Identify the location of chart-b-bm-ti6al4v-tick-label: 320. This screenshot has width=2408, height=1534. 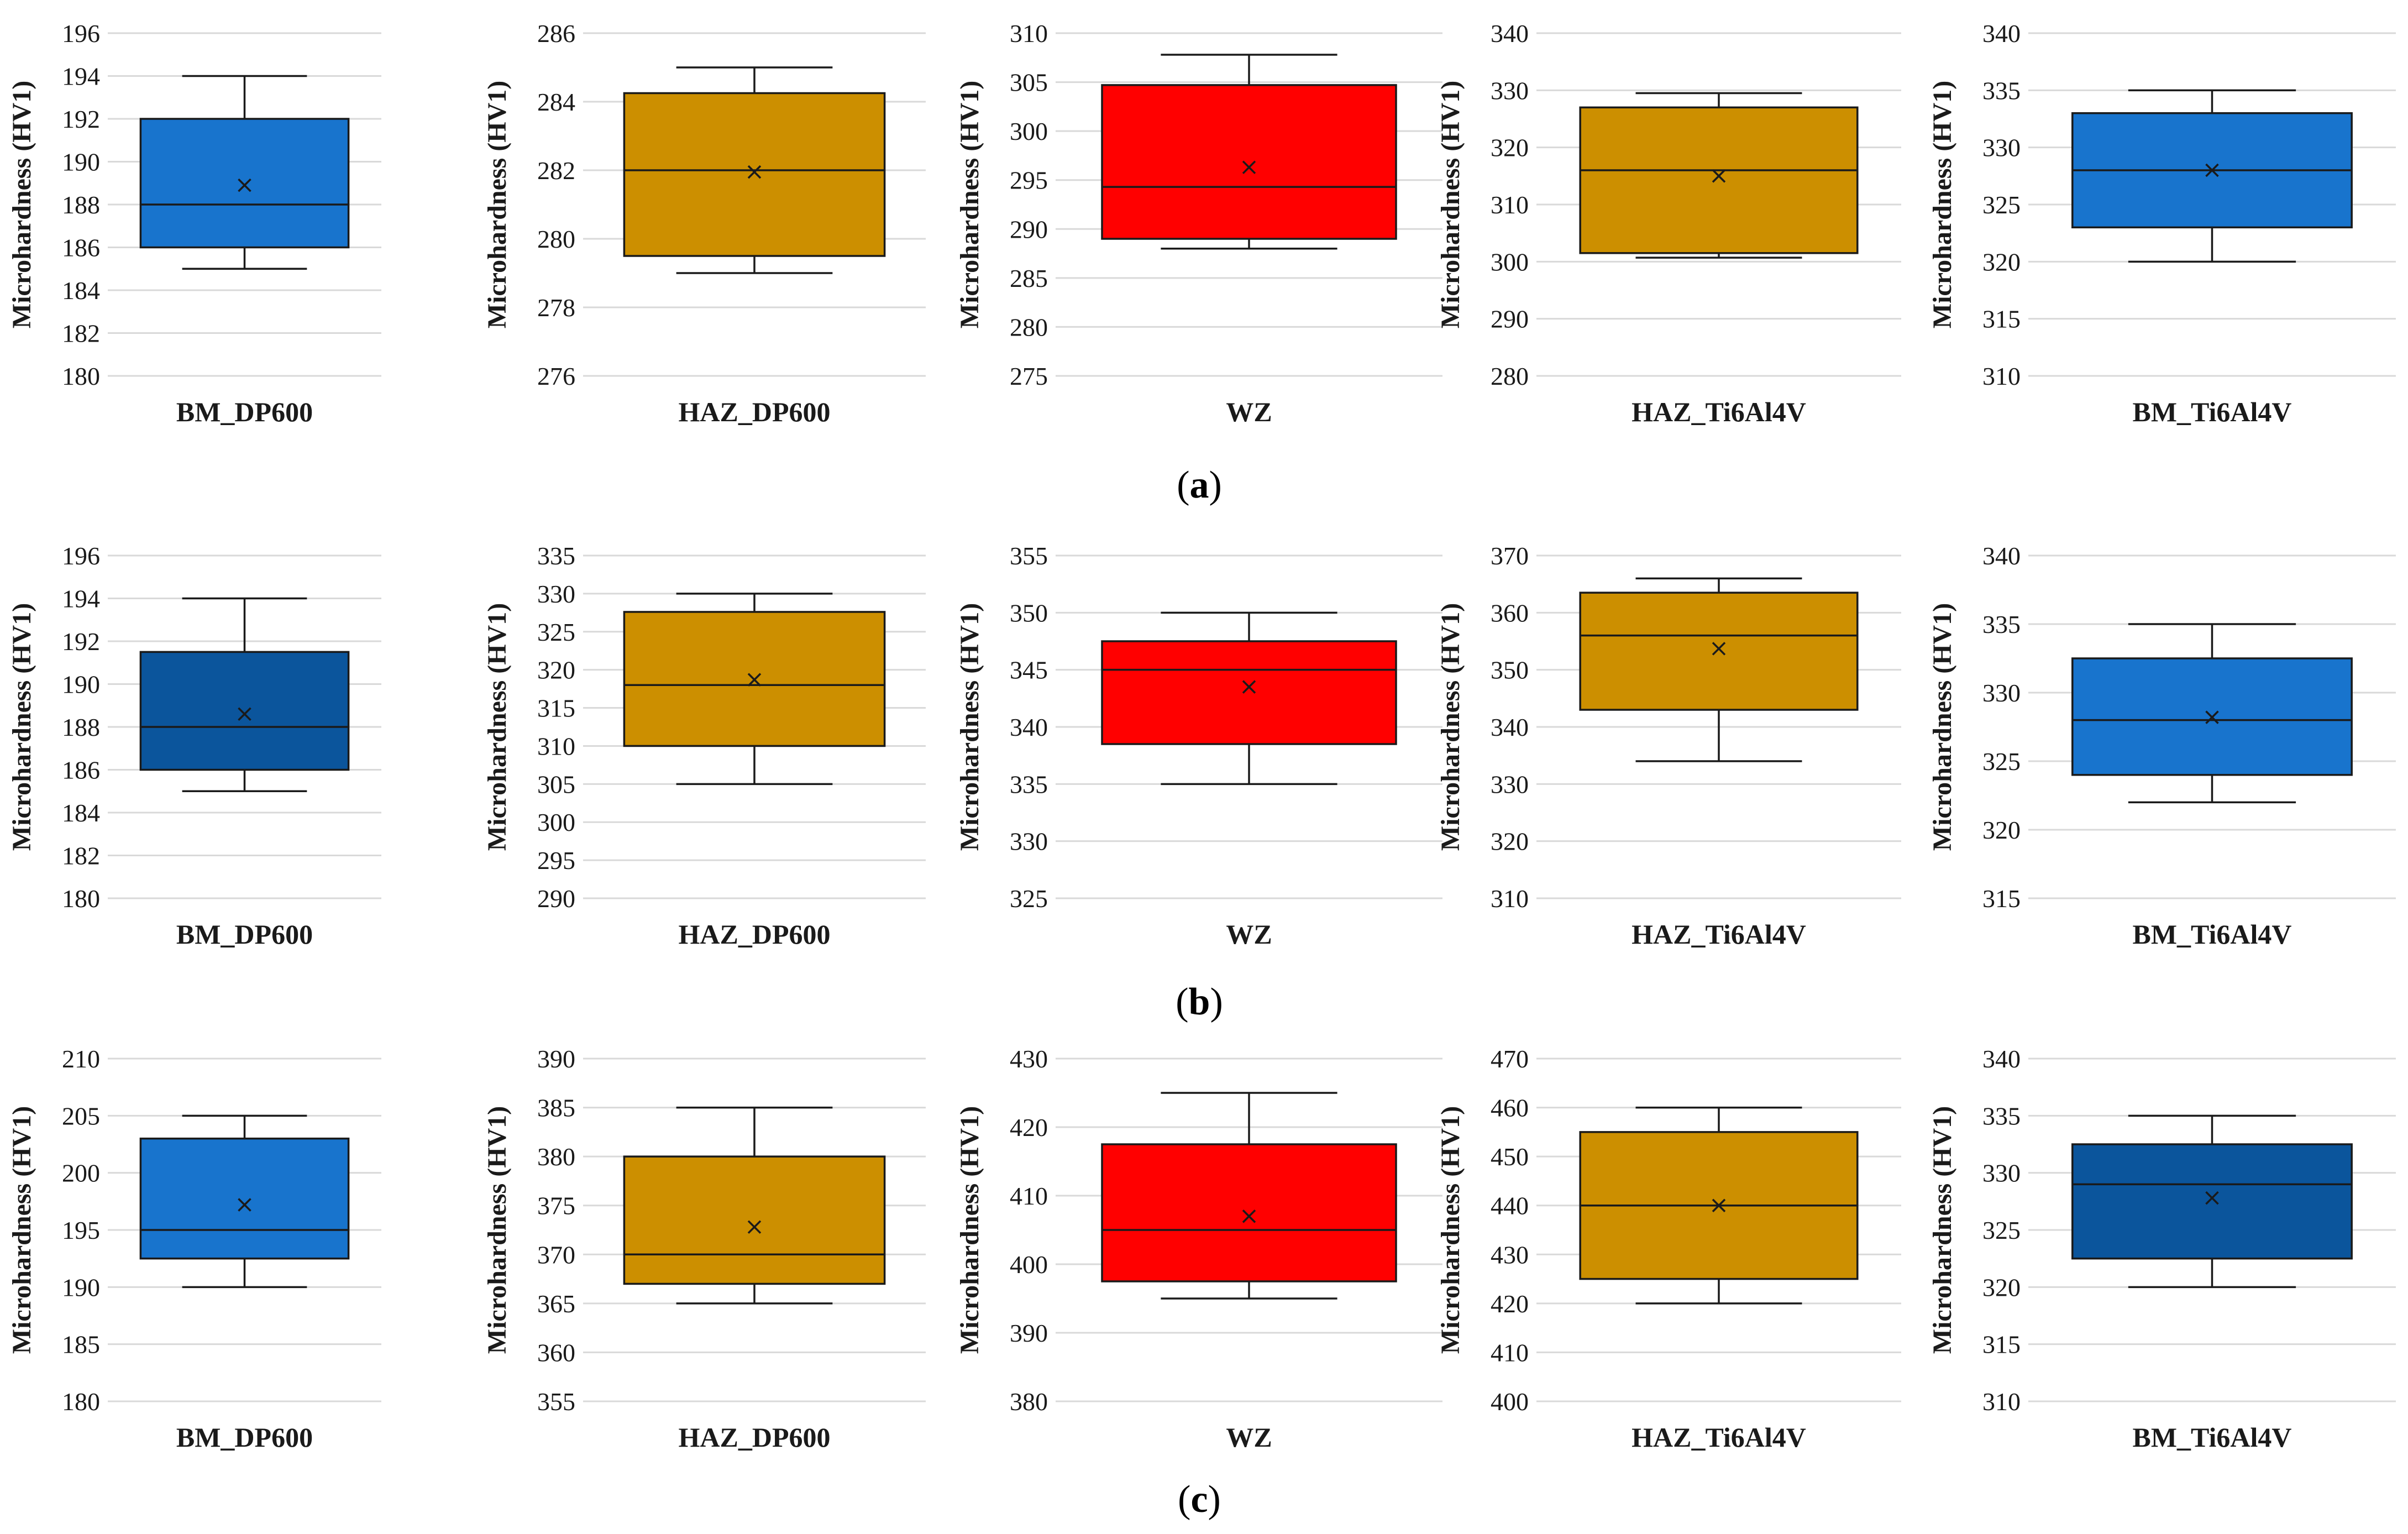
(2002, 830).